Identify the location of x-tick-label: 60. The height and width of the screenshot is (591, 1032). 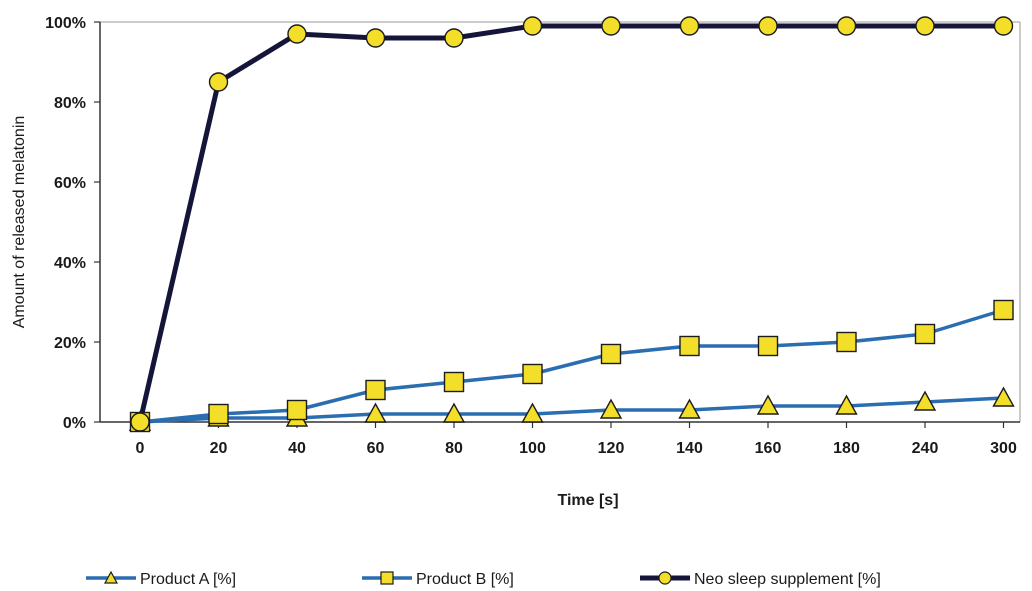
(376, 448).